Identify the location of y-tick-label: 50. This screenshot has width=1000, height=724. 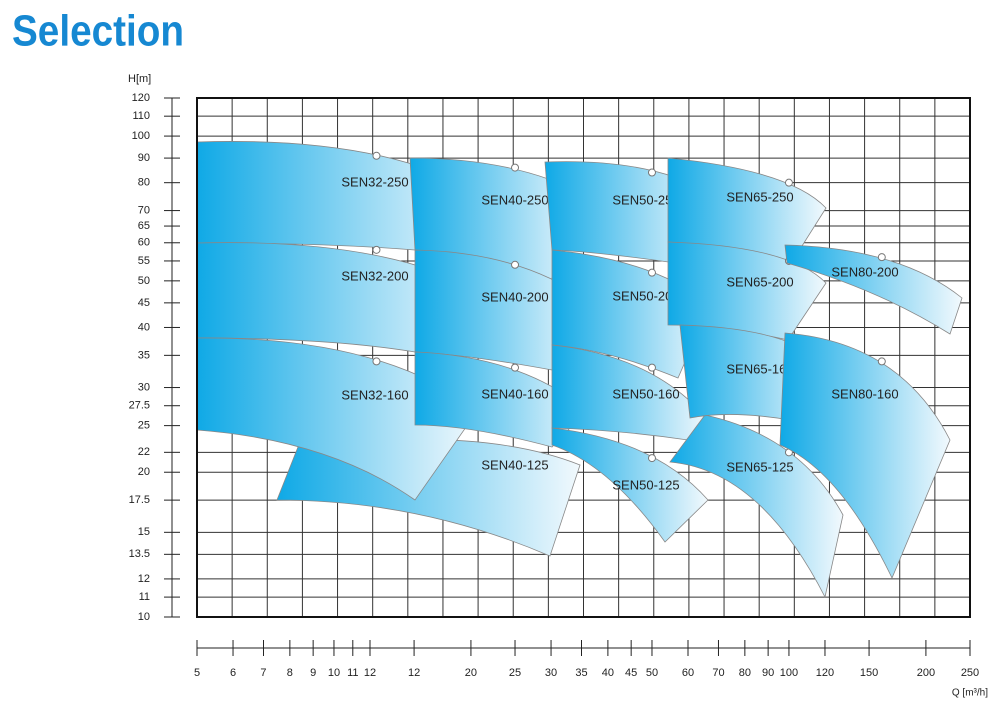
(144, 281).